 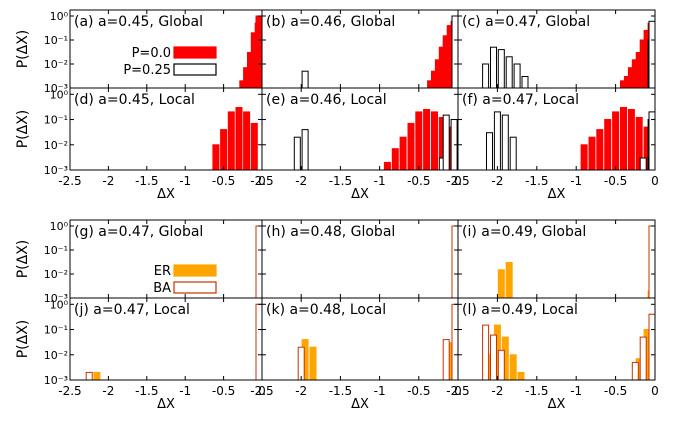 I want to click on ytick-label-j-3: 10⁻³, so click(x=56, y=380).